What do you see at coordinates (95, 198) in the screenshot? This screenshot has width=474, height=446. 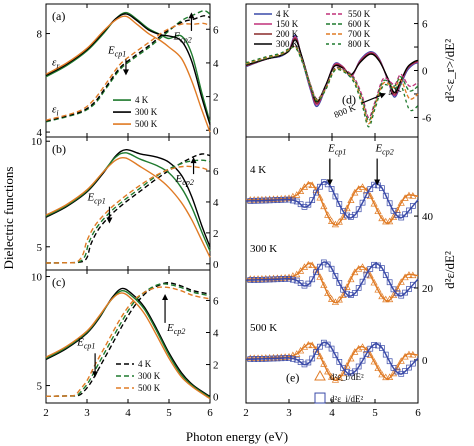 I see `annotation-b-0: Ecp1` at bounding box center [95, 198].